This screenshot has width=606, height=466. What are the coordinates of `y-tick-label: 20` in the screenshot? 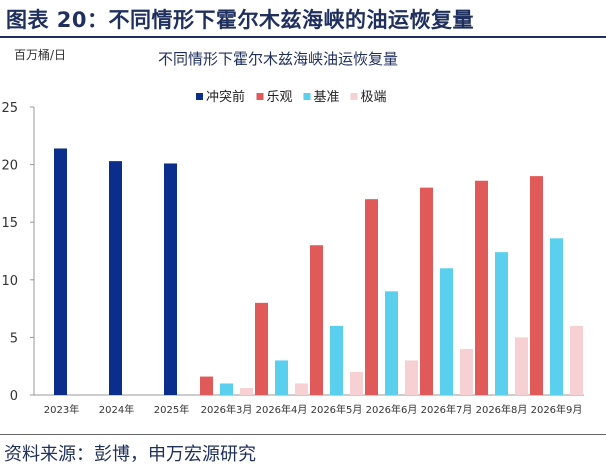 It's located at (9, 166).